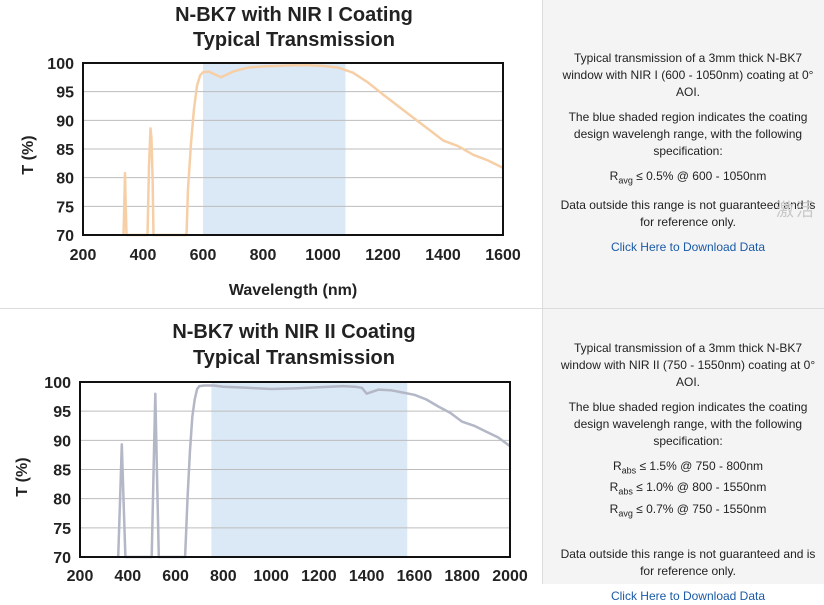 The height and width of the screenshot is (605, 824). I want to click on x-tick-label: 2000, so click(510, 576).